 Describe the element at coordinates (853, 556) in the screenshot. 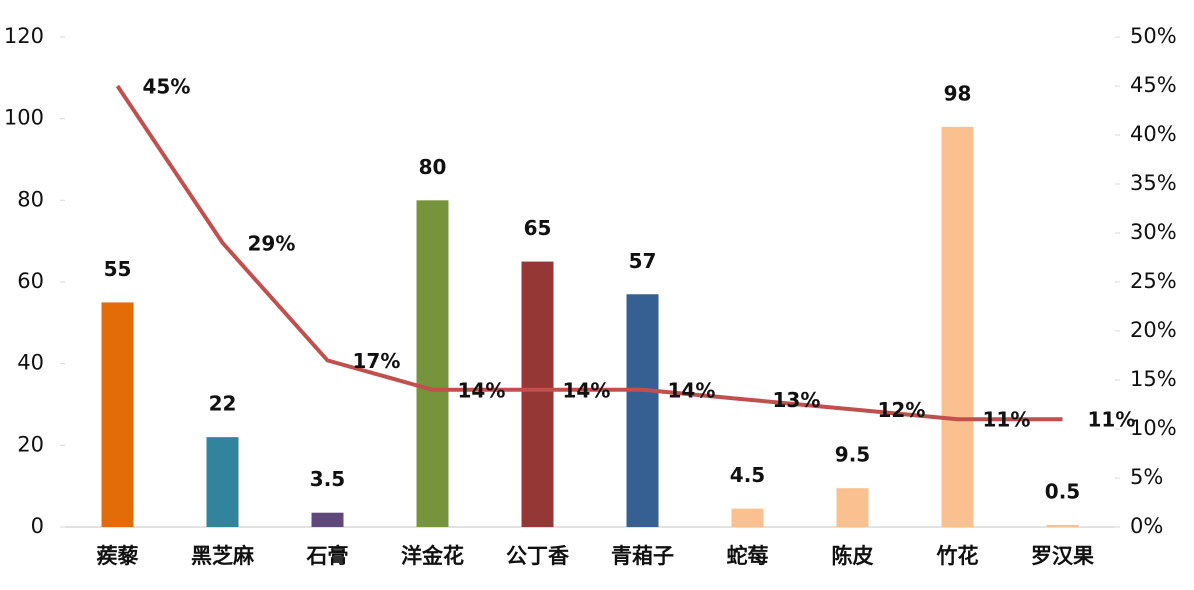

I see `x-tick-label: 陈皮` at that location.